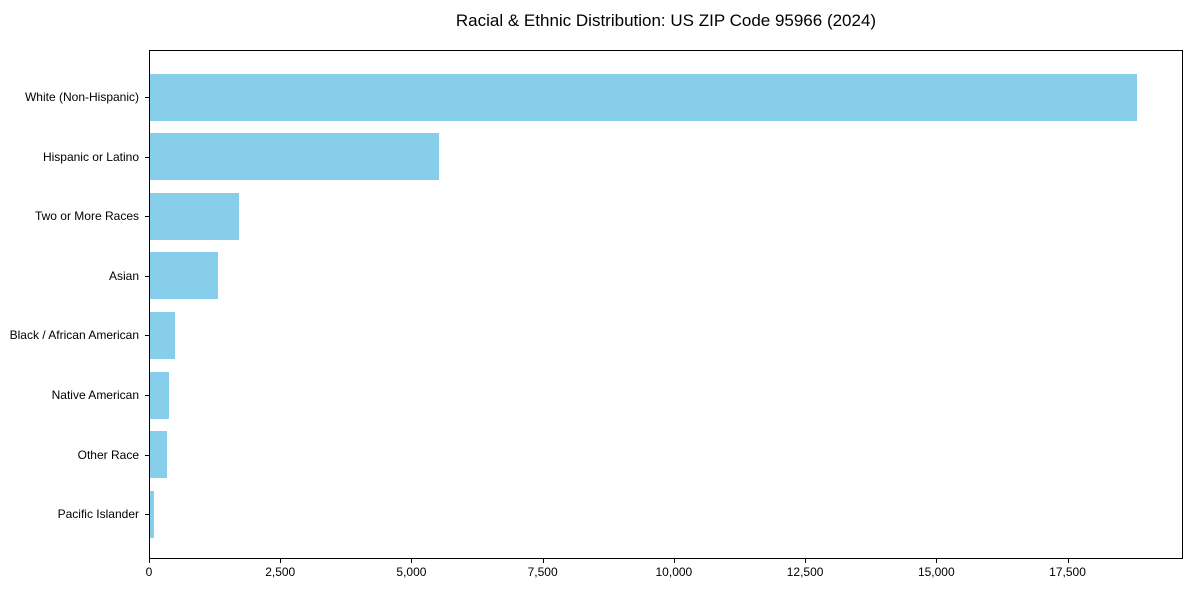 The height and width of the screenshot is (600, 1200). What do you see at coordinates (95, 395) in the screenshot?
I see `y-tick-label-native-american: Native American` at bounding box center [95, 395].